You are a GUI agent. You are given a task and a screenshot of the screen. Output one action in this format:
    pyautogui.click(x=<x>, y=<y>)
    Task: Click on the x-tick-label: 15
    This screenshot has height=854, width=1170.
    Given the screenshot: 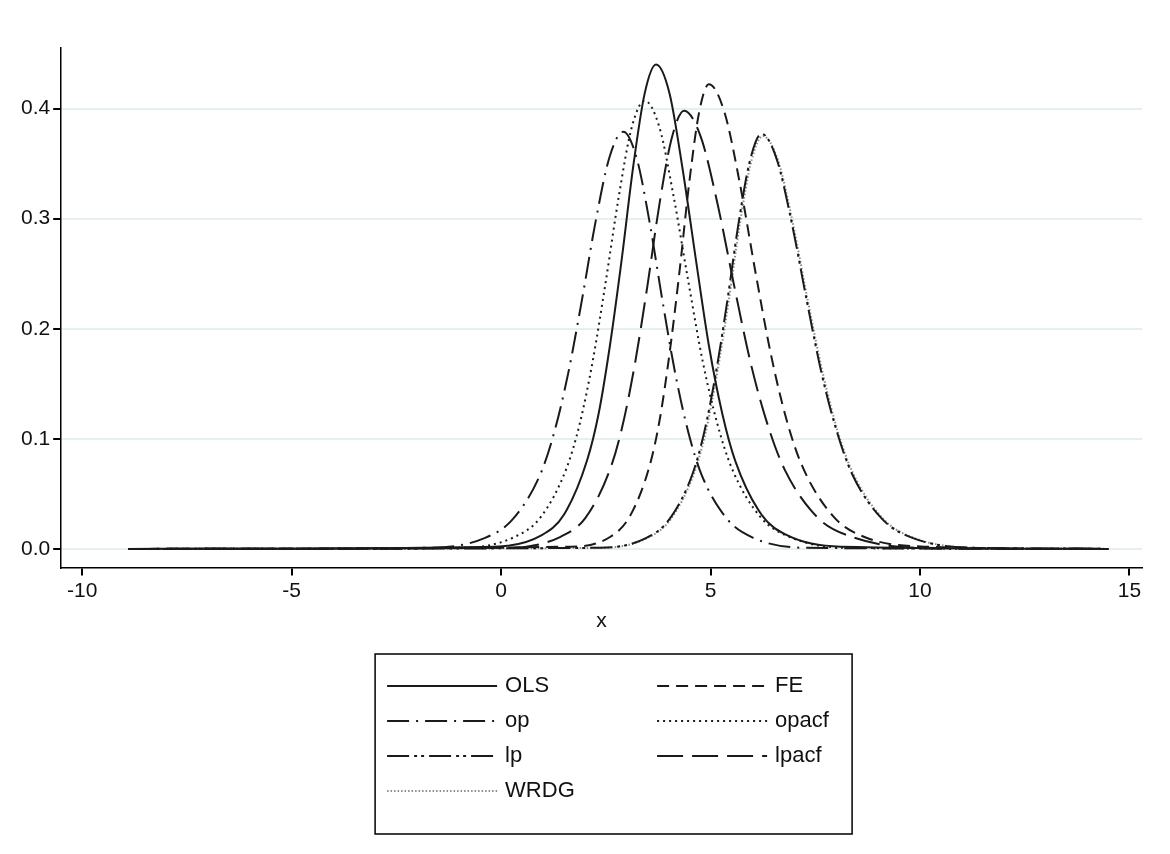 What is the action you would take?
    pyautogui.click(x=1129, y=589)
    